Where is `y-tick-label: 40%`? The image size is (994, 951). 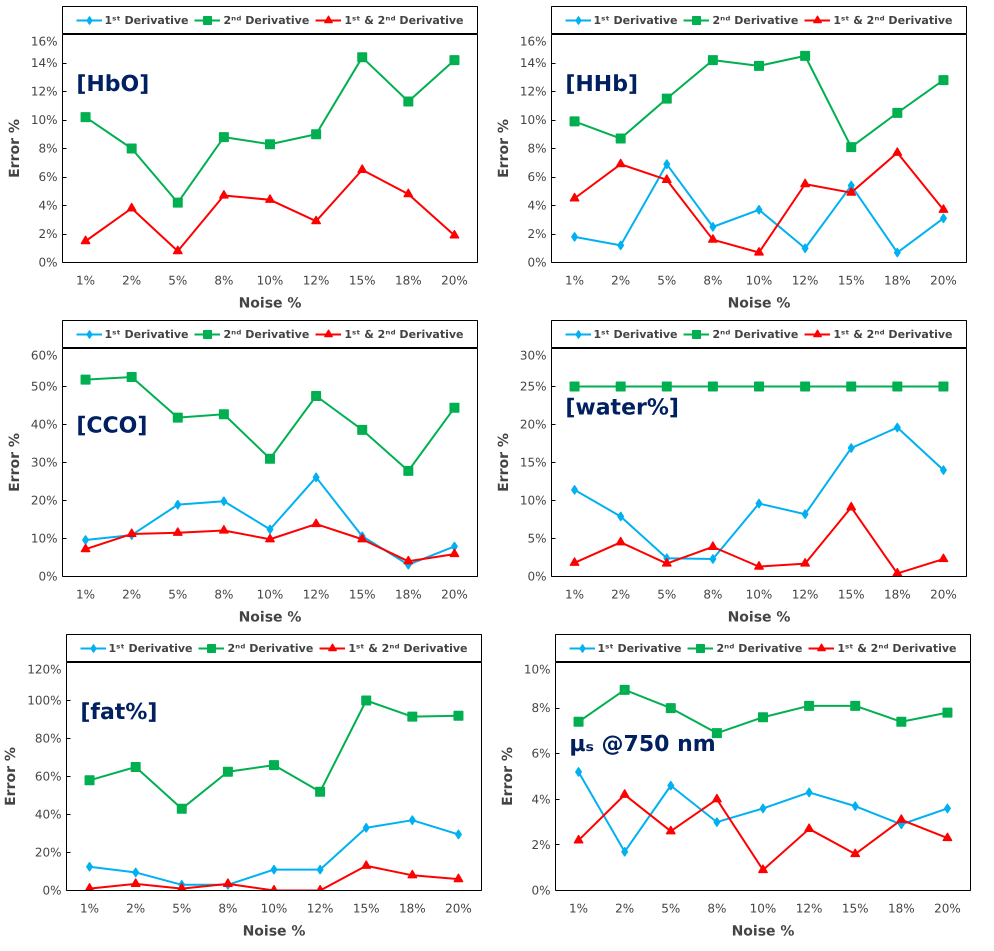 y-tick-label: 40% is located at coordinates (48, 815).